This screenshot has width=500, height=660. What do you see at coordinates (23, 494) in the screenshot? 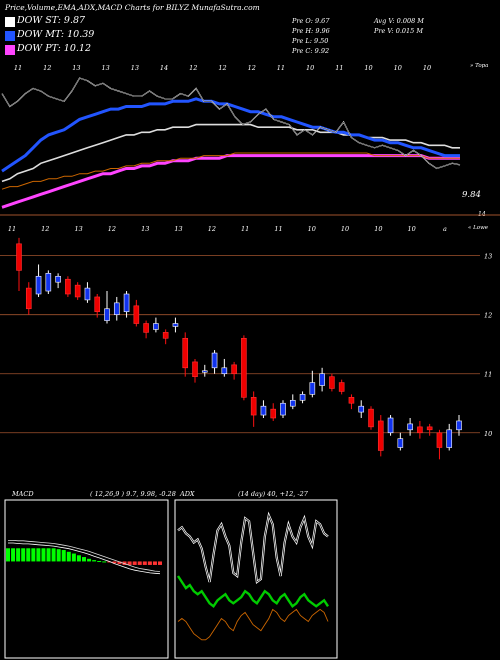
I see `macd-label: MACD` at bounding box center [23, 494].